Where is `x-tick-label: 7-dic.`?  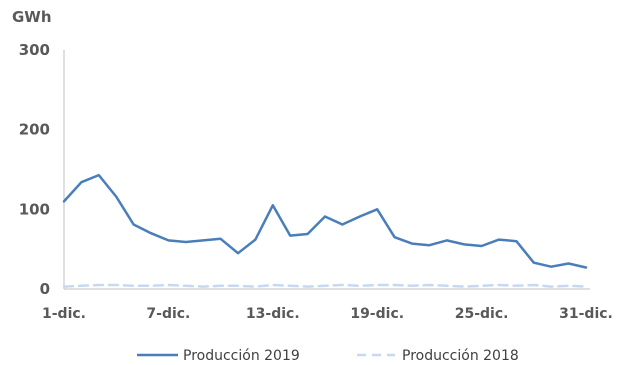 x-tick-label: 7-dic. is located at coordinates (168, 314).